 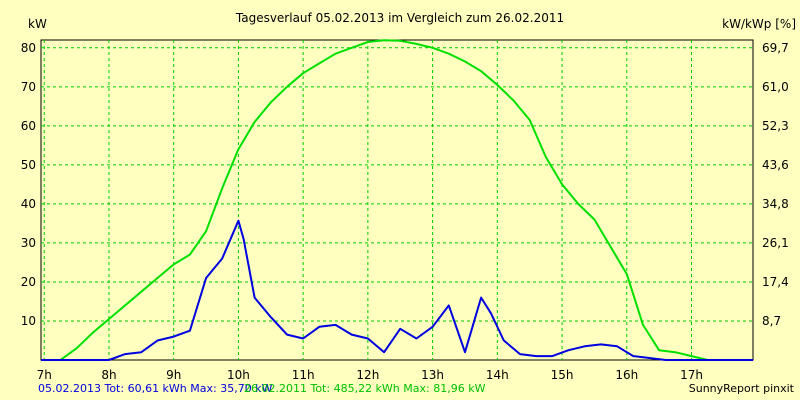 I want to click on legend-series-2013: 05.02.2013 Tot: 60,61 kWh Max: 35,70 kW, so click(x=155, y=388).